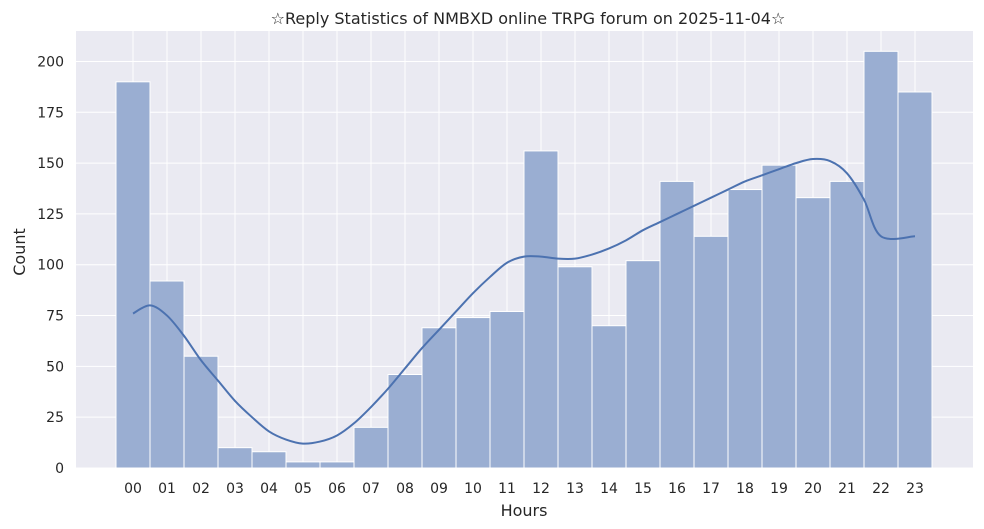 This screenshot has height=529, width=984. What do you see at coordinates (50, 164) in the screenshot?
I see `y-tick-label: 150` at bounding box center [50, 164].